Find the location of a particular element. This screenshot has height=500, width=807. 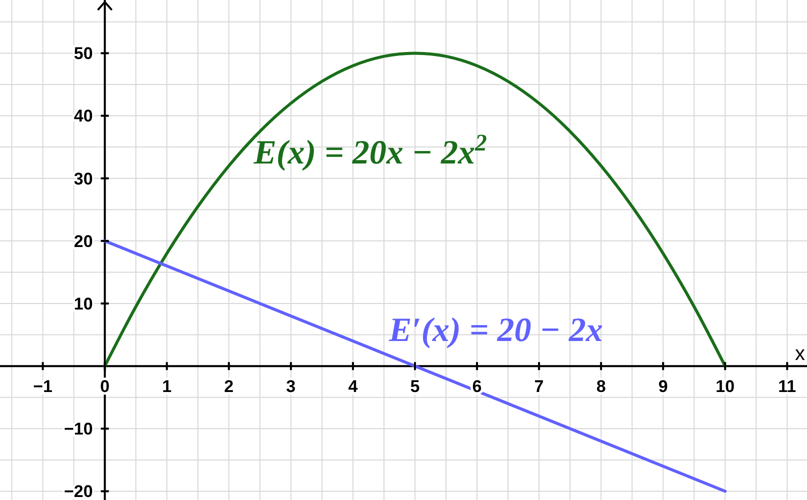

y-tick-label: −20 is located at coordinates (78, 491).